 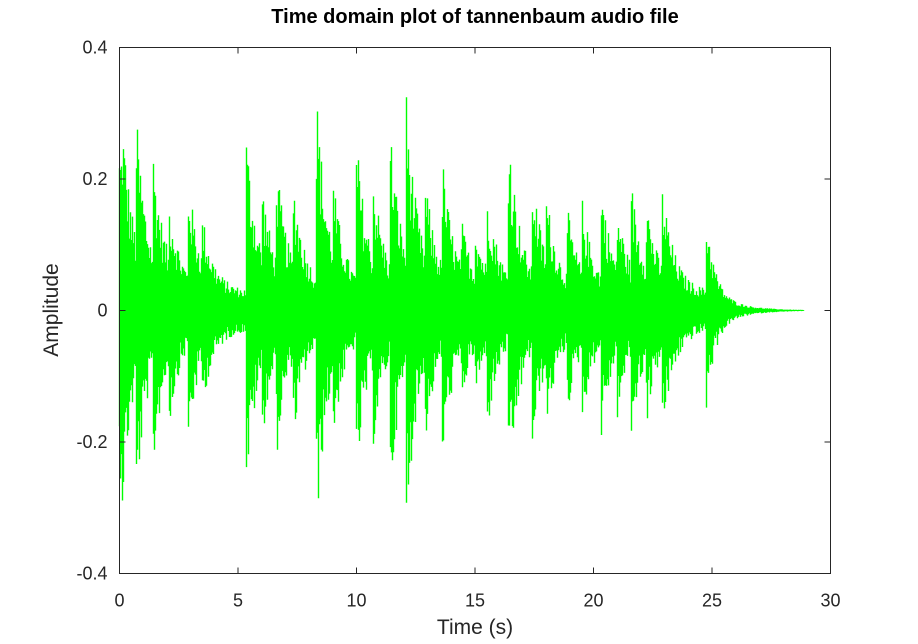 What do you see at coordinates (593, 601) in the screenshot?
I see `x-tick-label: 20` at bounding box center [593, 601].